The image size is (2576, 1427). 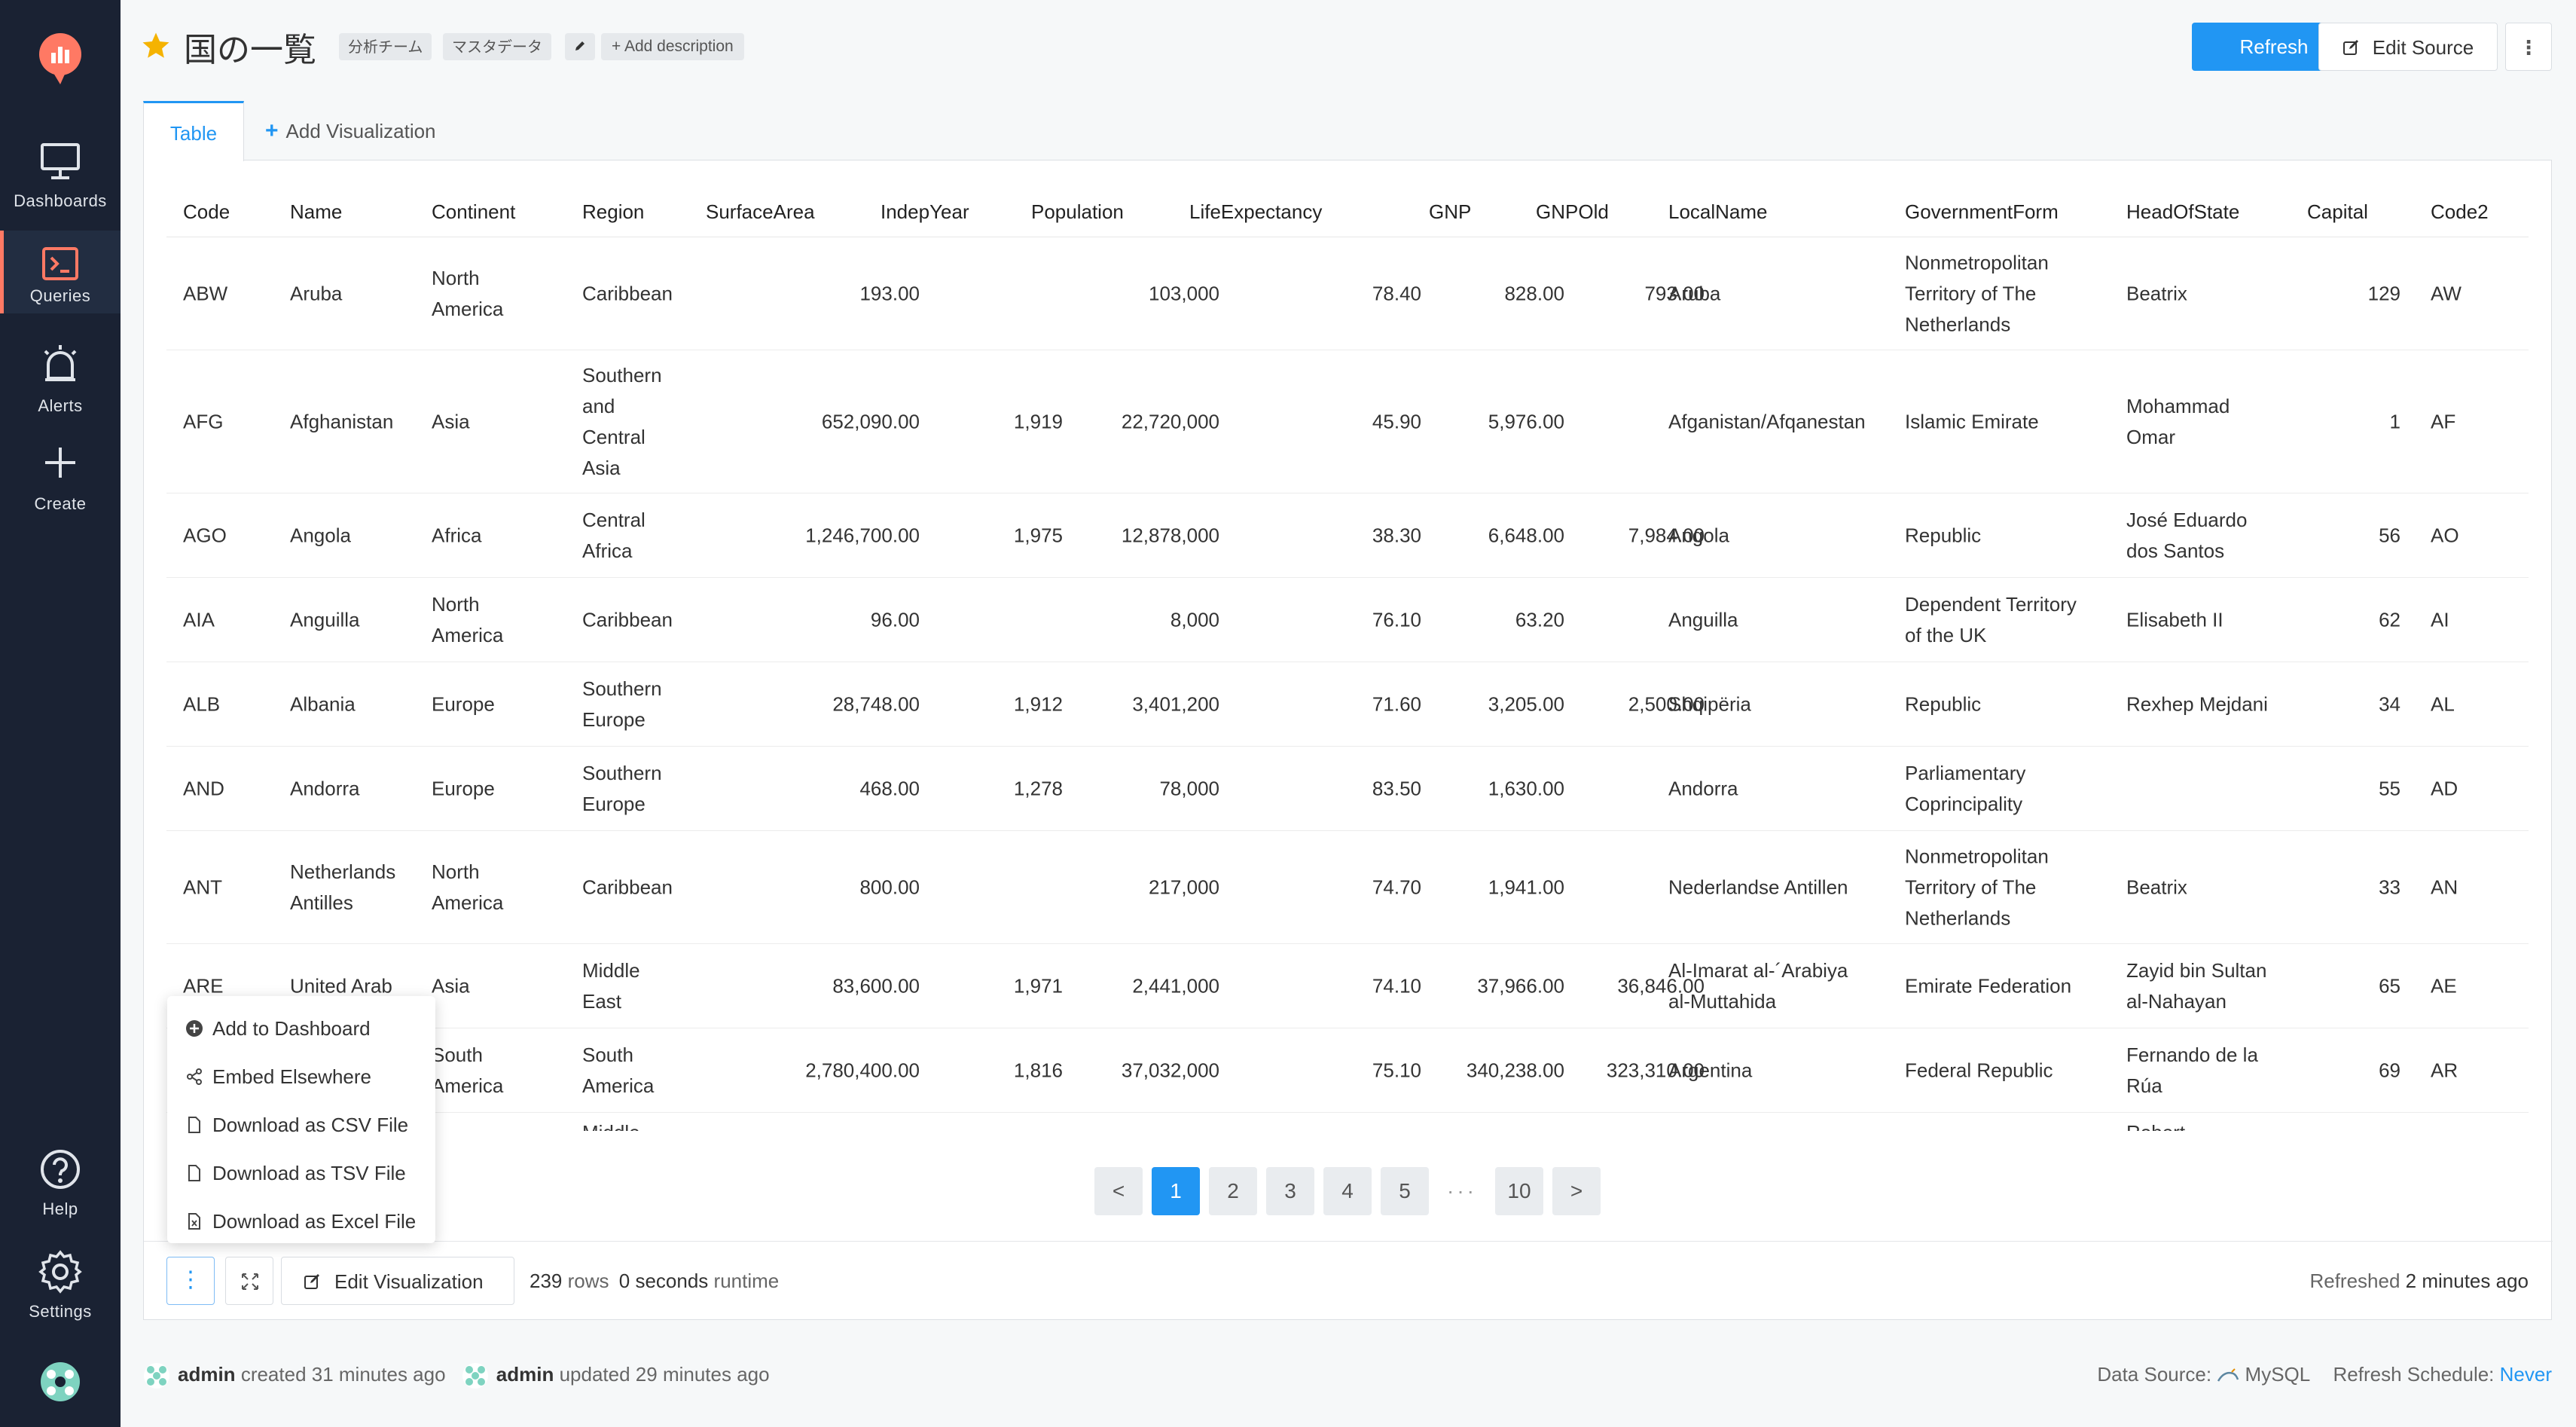 I want to click on tag-analysis-team: 分析チーム, so click(x=386, y=46).